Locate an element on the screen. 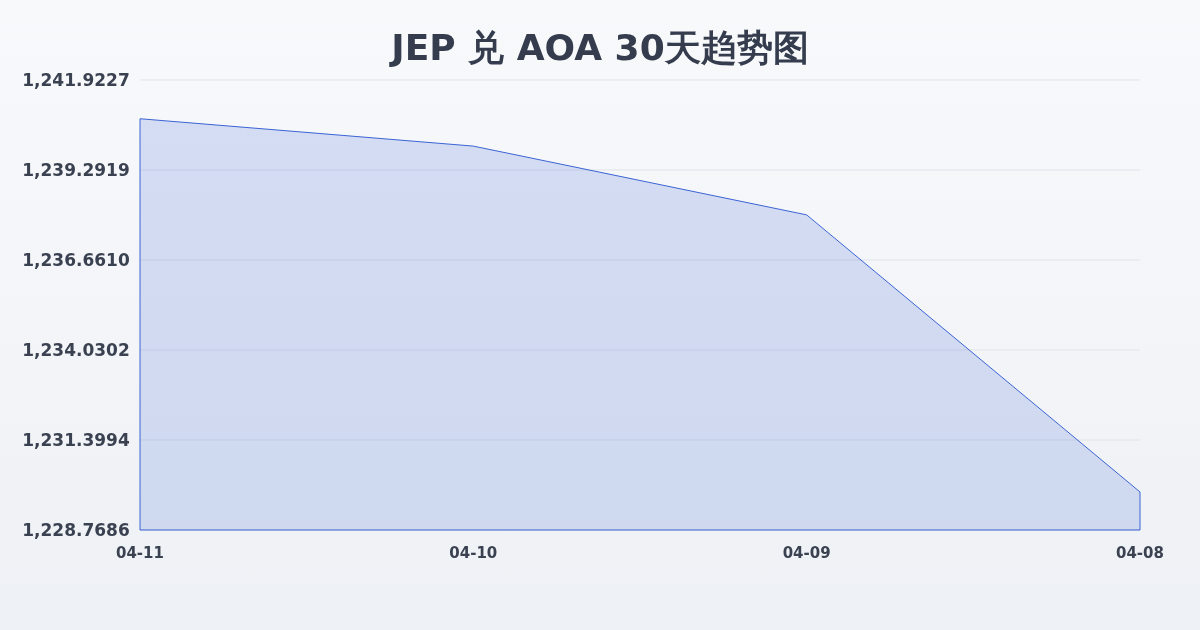 Image resolution: width=1200 pixels, height=630 pixels. y-tick-label: 1,231.3994 is located at coordinates (76, 440).